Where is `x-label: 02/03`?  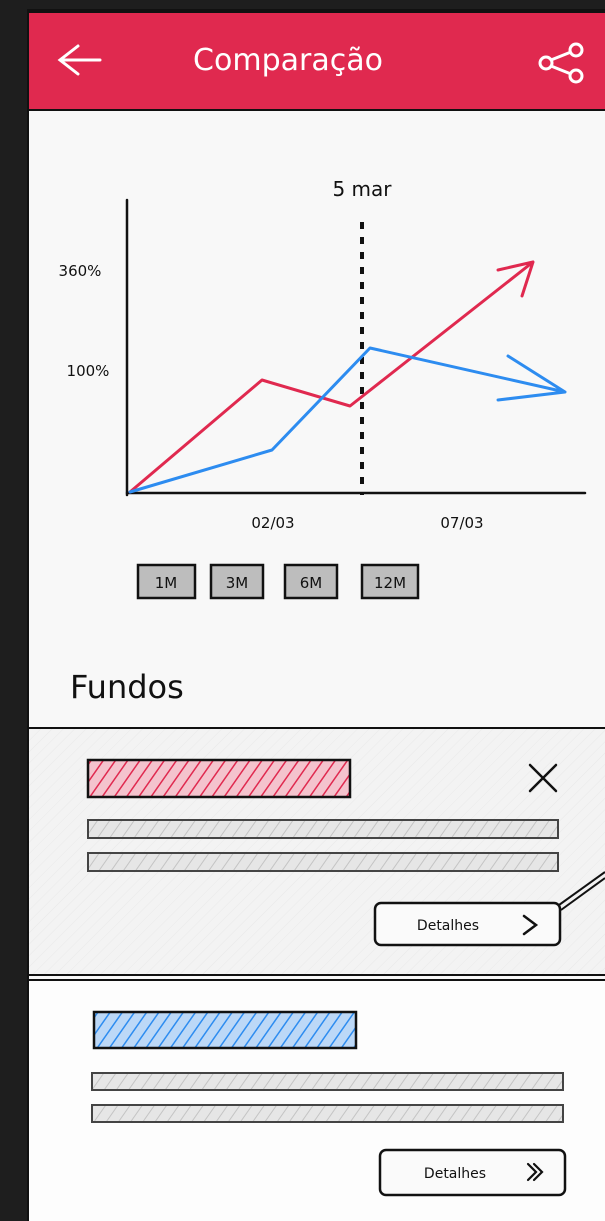 x-label: 02/03 is located at coordinates (272, 523).